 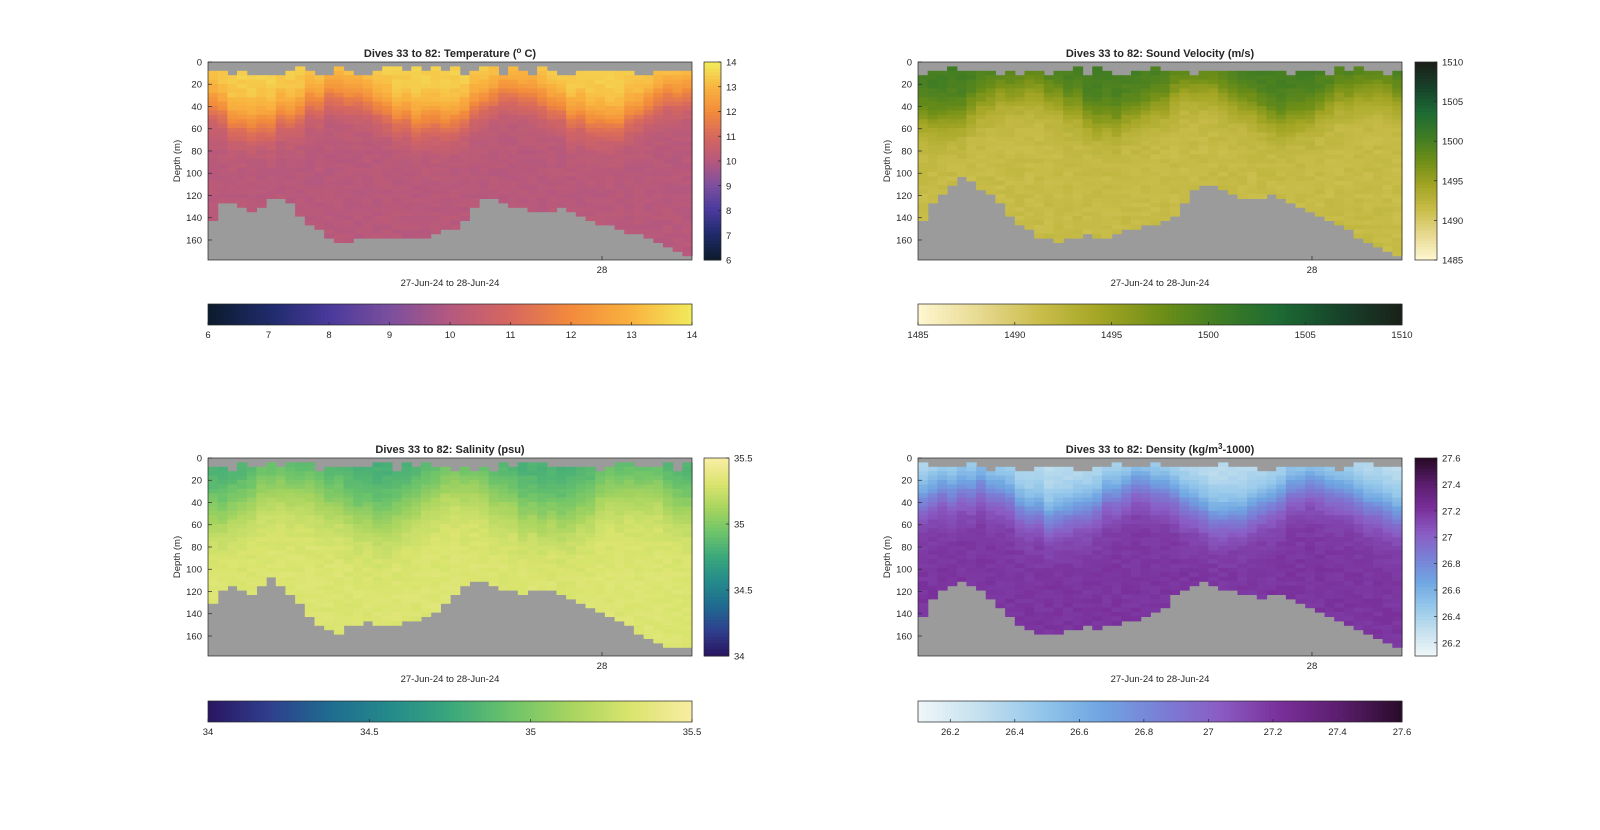 What do you see at coordinates (917, 335) in the screenshot?
I see `colorbar-tick-label: 1485` at bounding box center [917, 335].